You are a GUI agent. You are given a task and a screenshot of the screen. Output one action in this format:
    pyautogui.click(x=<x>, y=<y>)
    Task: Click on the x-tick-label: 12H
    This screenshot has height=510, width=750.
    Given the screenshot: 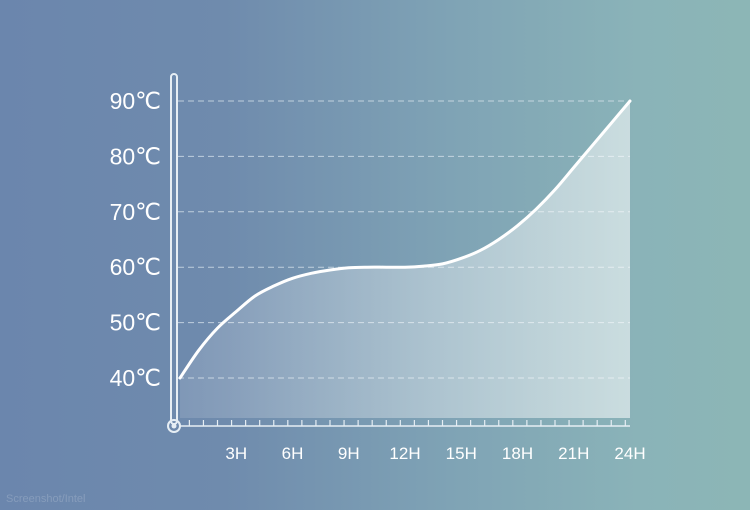 What is the action you would take?
    pyautogui.click(x=404, y=453)
    